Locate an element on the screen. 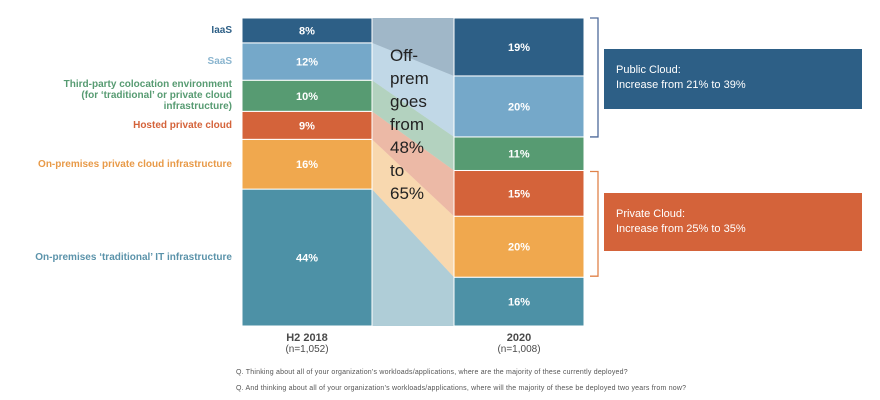 This screenshot has width=880, height=400. band-on-premises-private-cloud-infrastructure is located at coordinates (413, 208).